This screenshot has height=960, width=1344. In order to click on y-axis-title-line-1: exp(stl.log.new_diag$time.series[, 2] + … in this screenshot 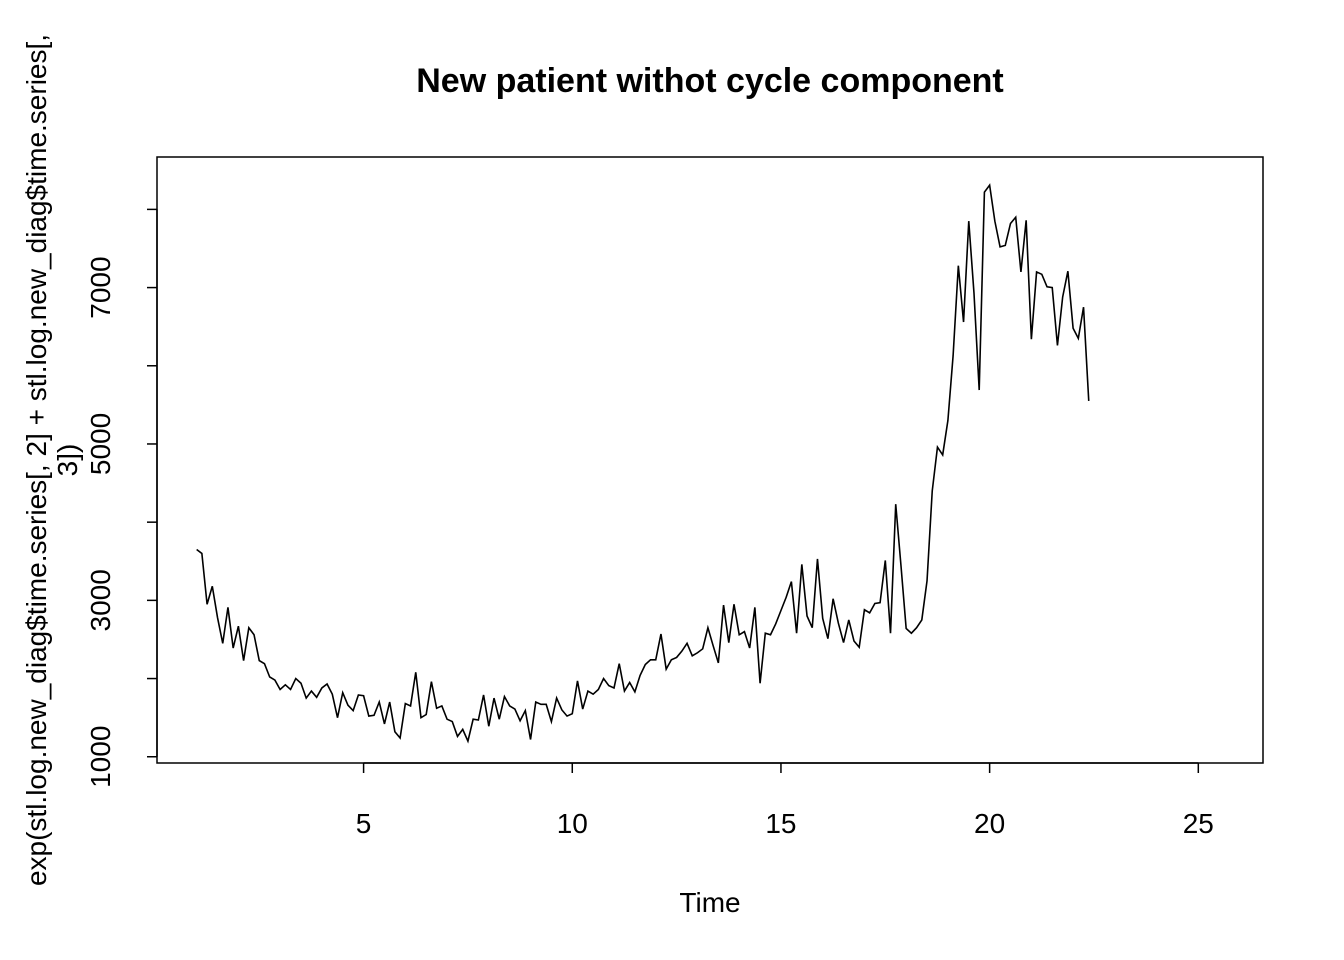, I will do `click(36, 460)`.